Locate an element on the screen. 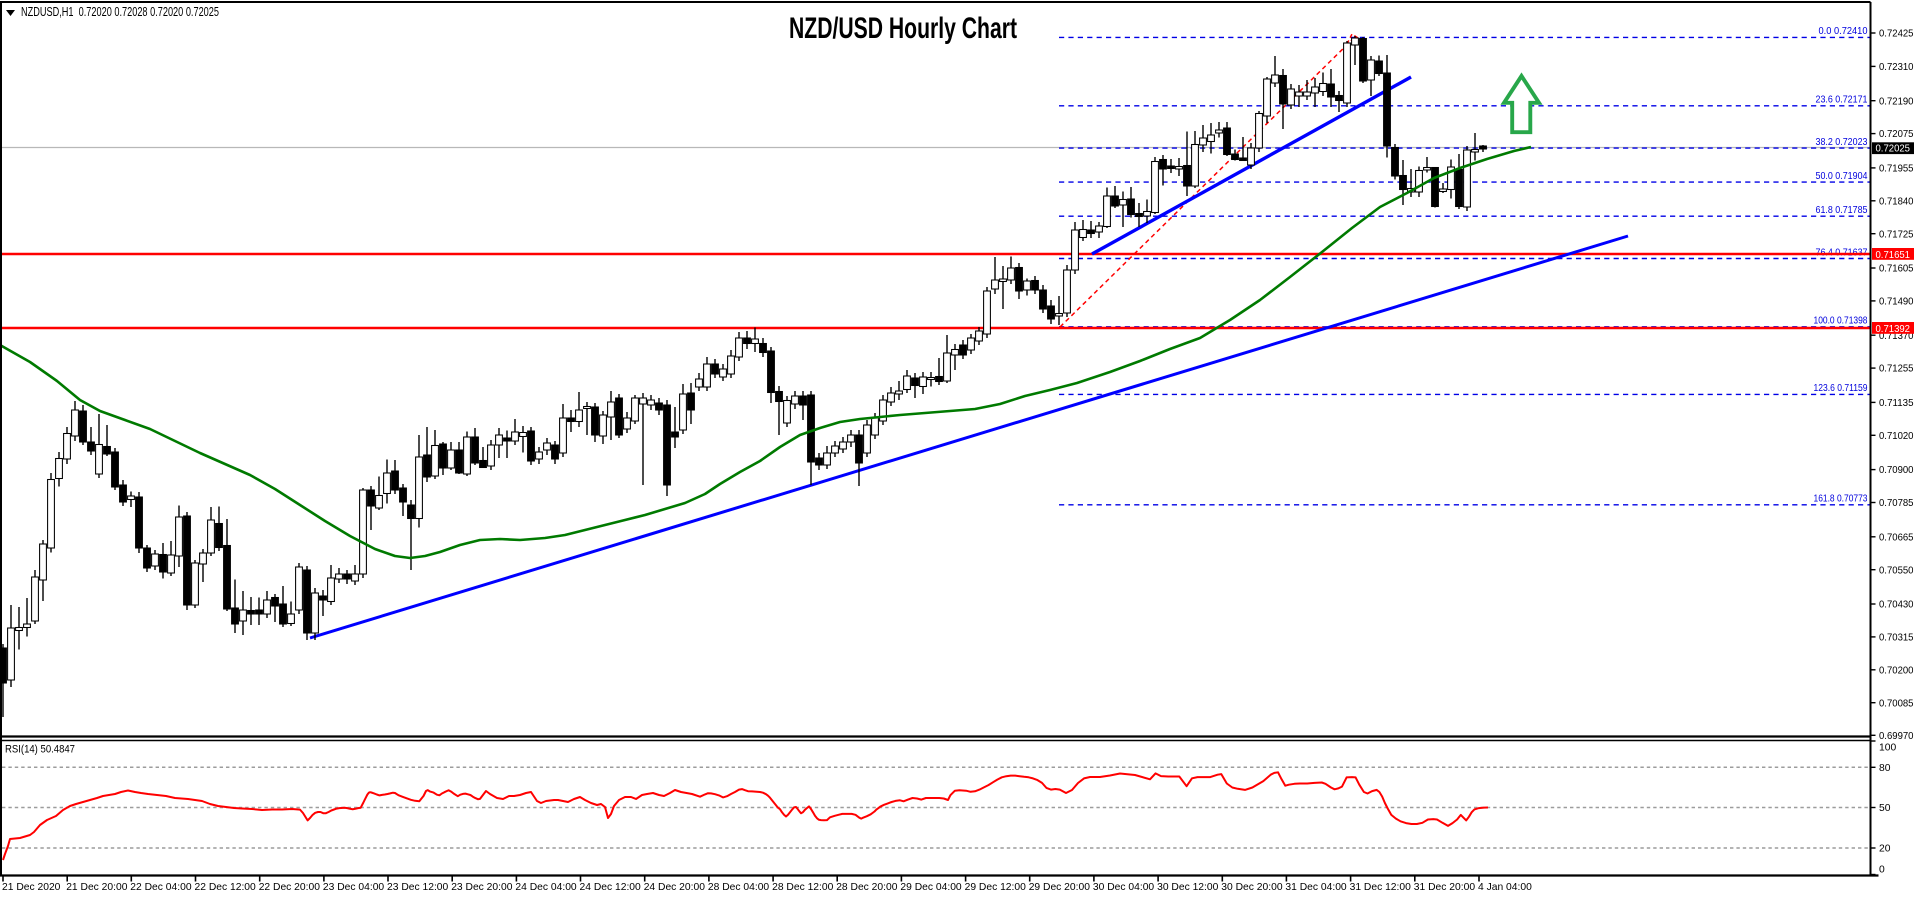 The width and height of the screenshot is (1916, 901). svg-text: 31 Dec 20:00 is located at coordinates (1445, 887).